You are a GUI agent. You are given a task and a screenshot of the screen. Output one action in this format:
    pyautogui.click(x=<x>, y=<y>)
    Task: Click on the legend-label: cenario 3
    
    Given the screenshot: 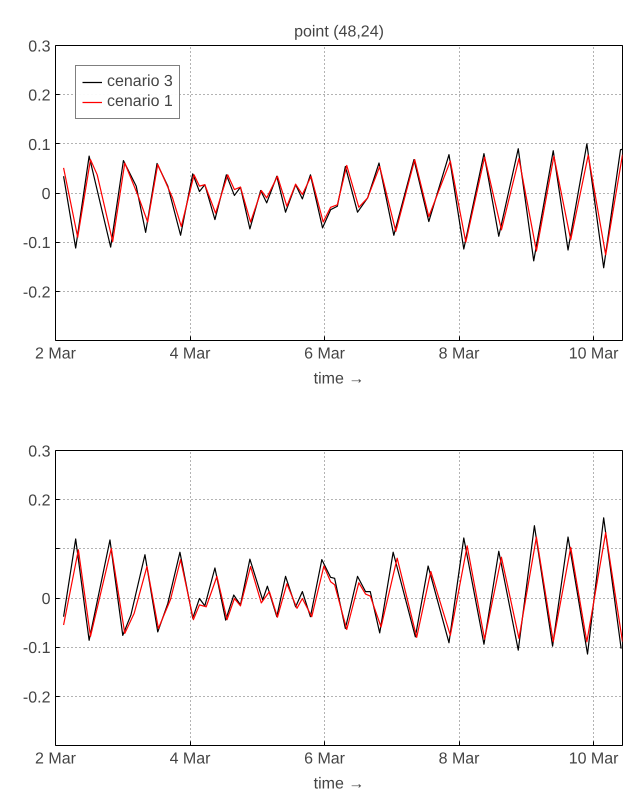 What is the action you would take?
    pyautogui.click(x=140, y=82)
    